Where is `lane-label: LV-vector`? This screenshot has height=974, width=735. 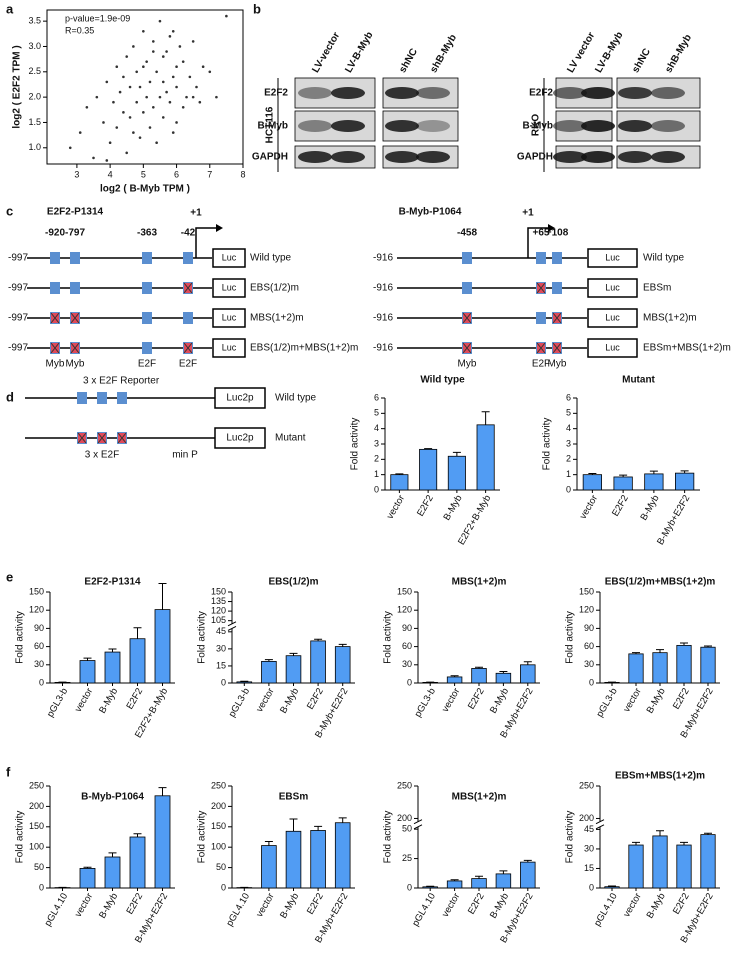
lane-label: LV-vector is located at coordinates (326, 52).